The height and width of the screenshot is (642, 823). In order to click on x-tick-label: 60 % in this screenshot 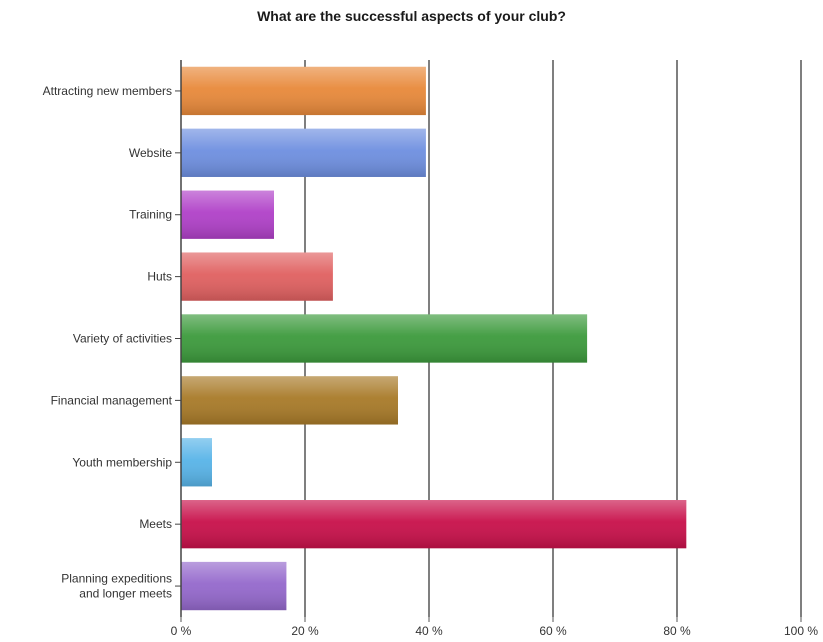, I will do `click(553, 631)`.